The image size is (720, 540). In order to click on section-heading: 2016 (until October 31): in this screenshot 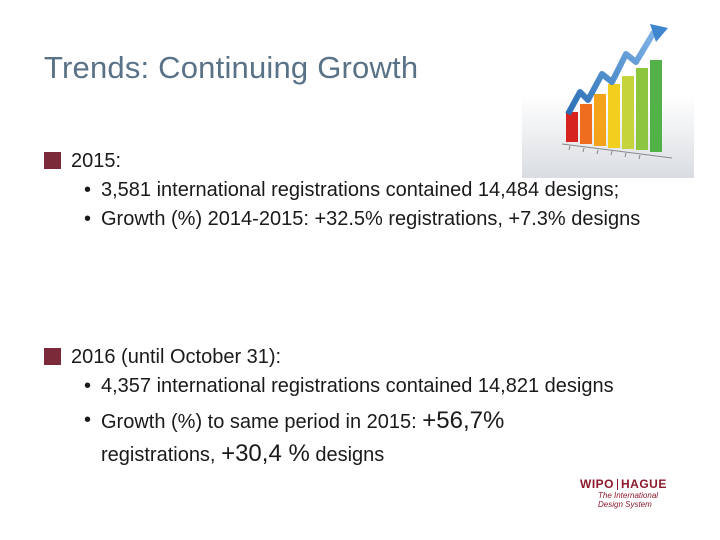, I will do `click(176, 357)`.